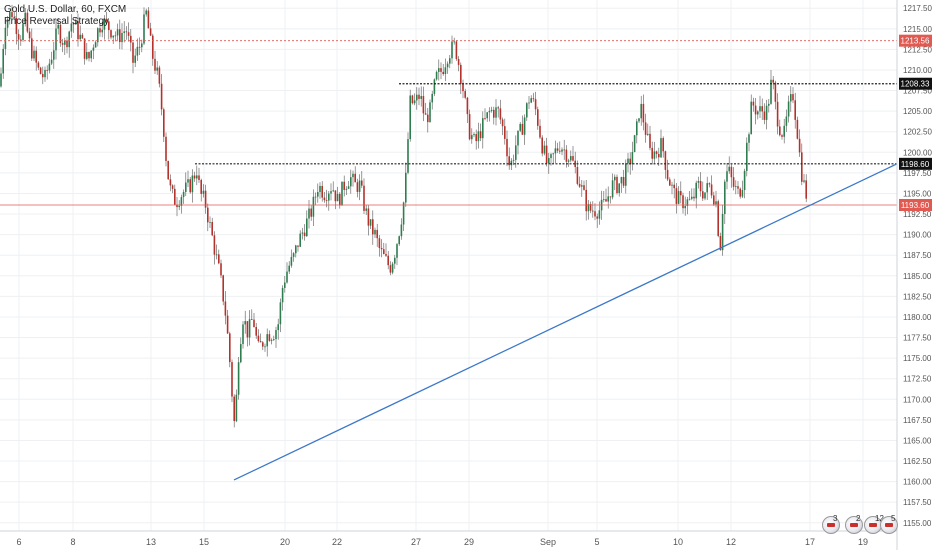  Describe the element at coordinates (917, 358) in the screenshot. I see `y-tick-label: 1175.00` at that location.